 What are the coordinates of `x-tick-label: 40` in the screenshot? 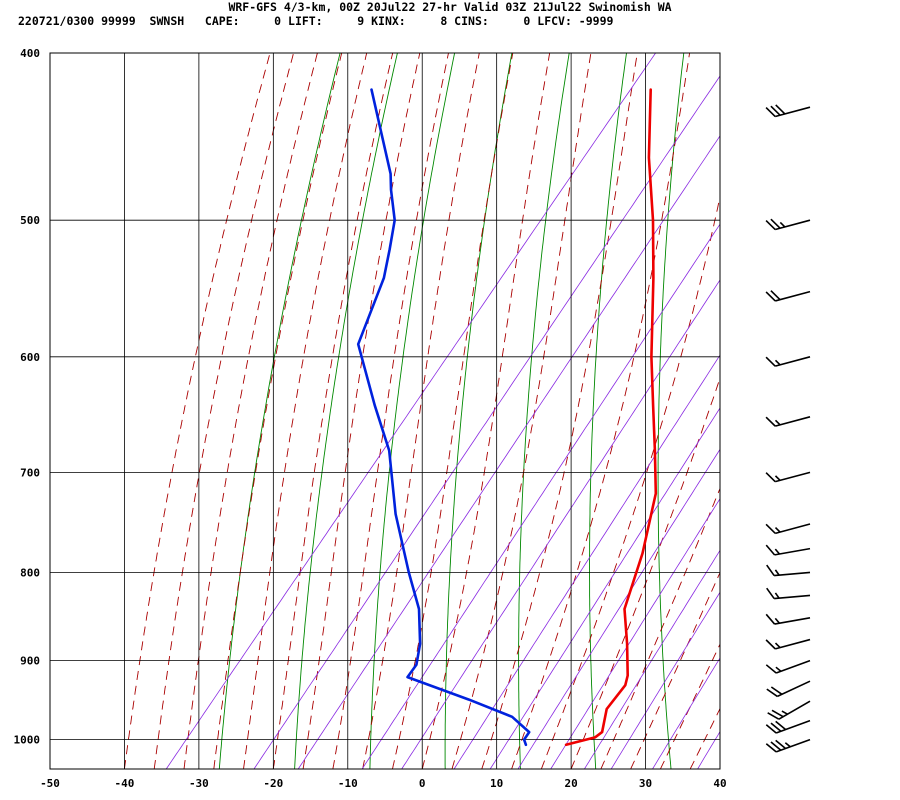 It's located at (719, 783).